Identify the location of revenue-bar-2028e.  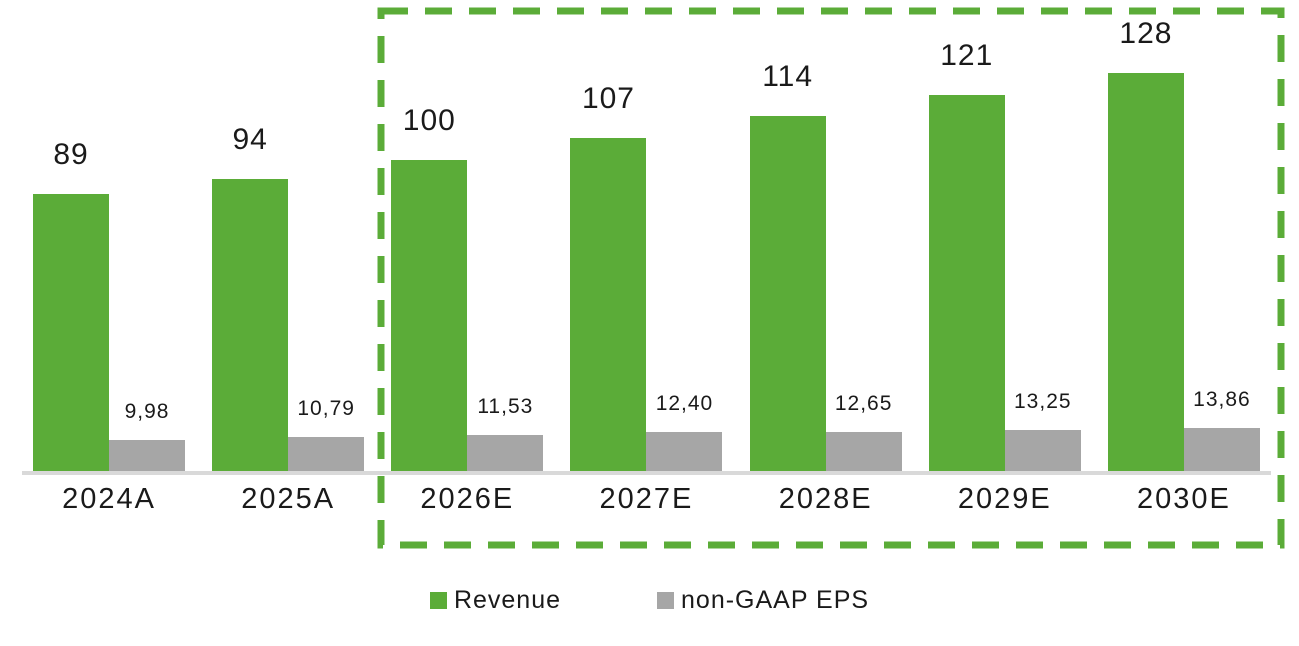
(787, 293).